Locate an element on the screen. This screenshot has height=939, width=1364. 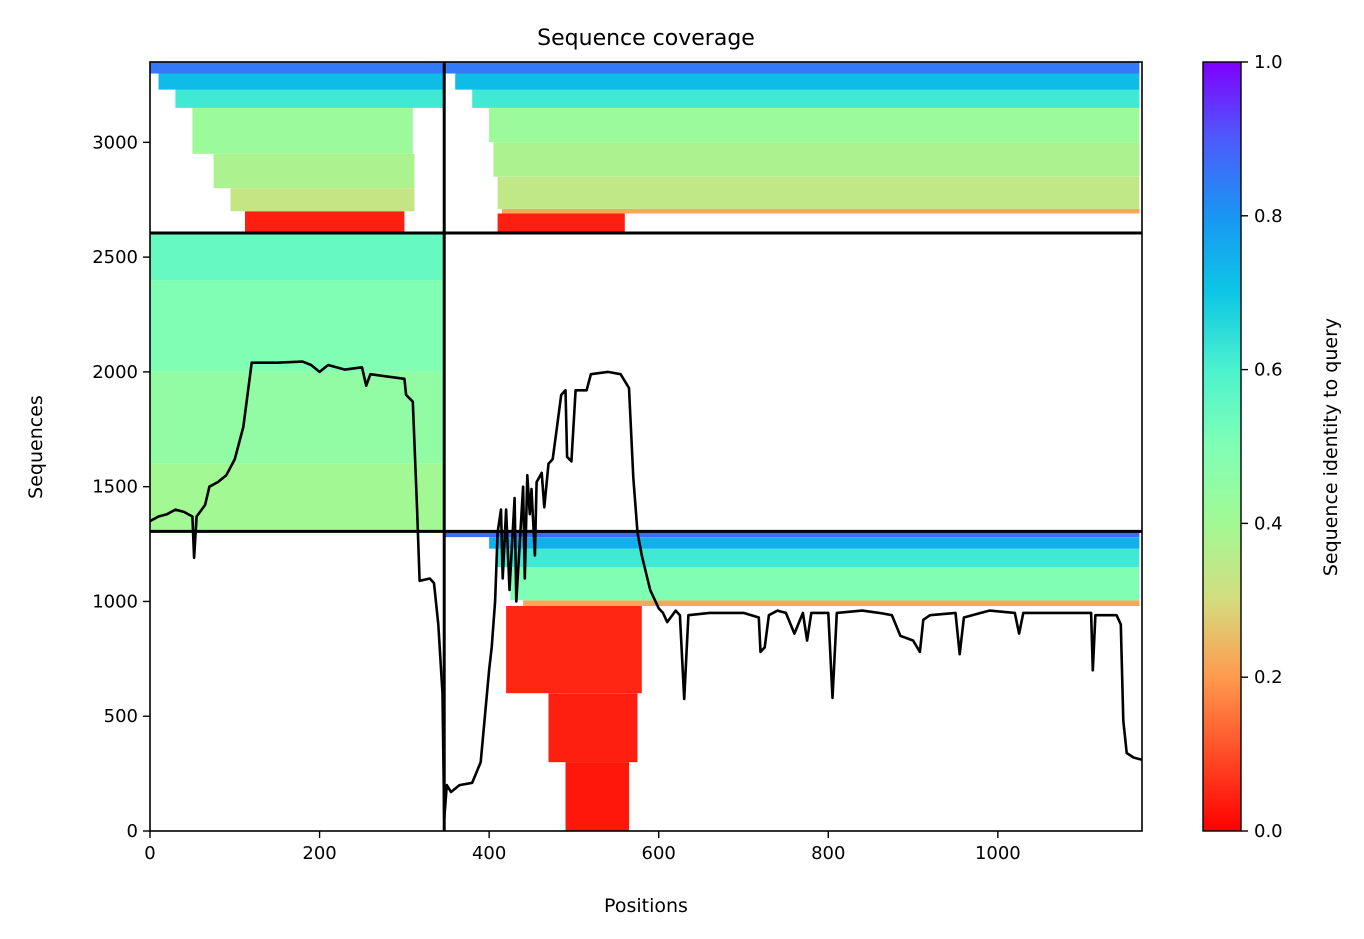
x-tick-label: 0 is located at coordinates (149, 853).